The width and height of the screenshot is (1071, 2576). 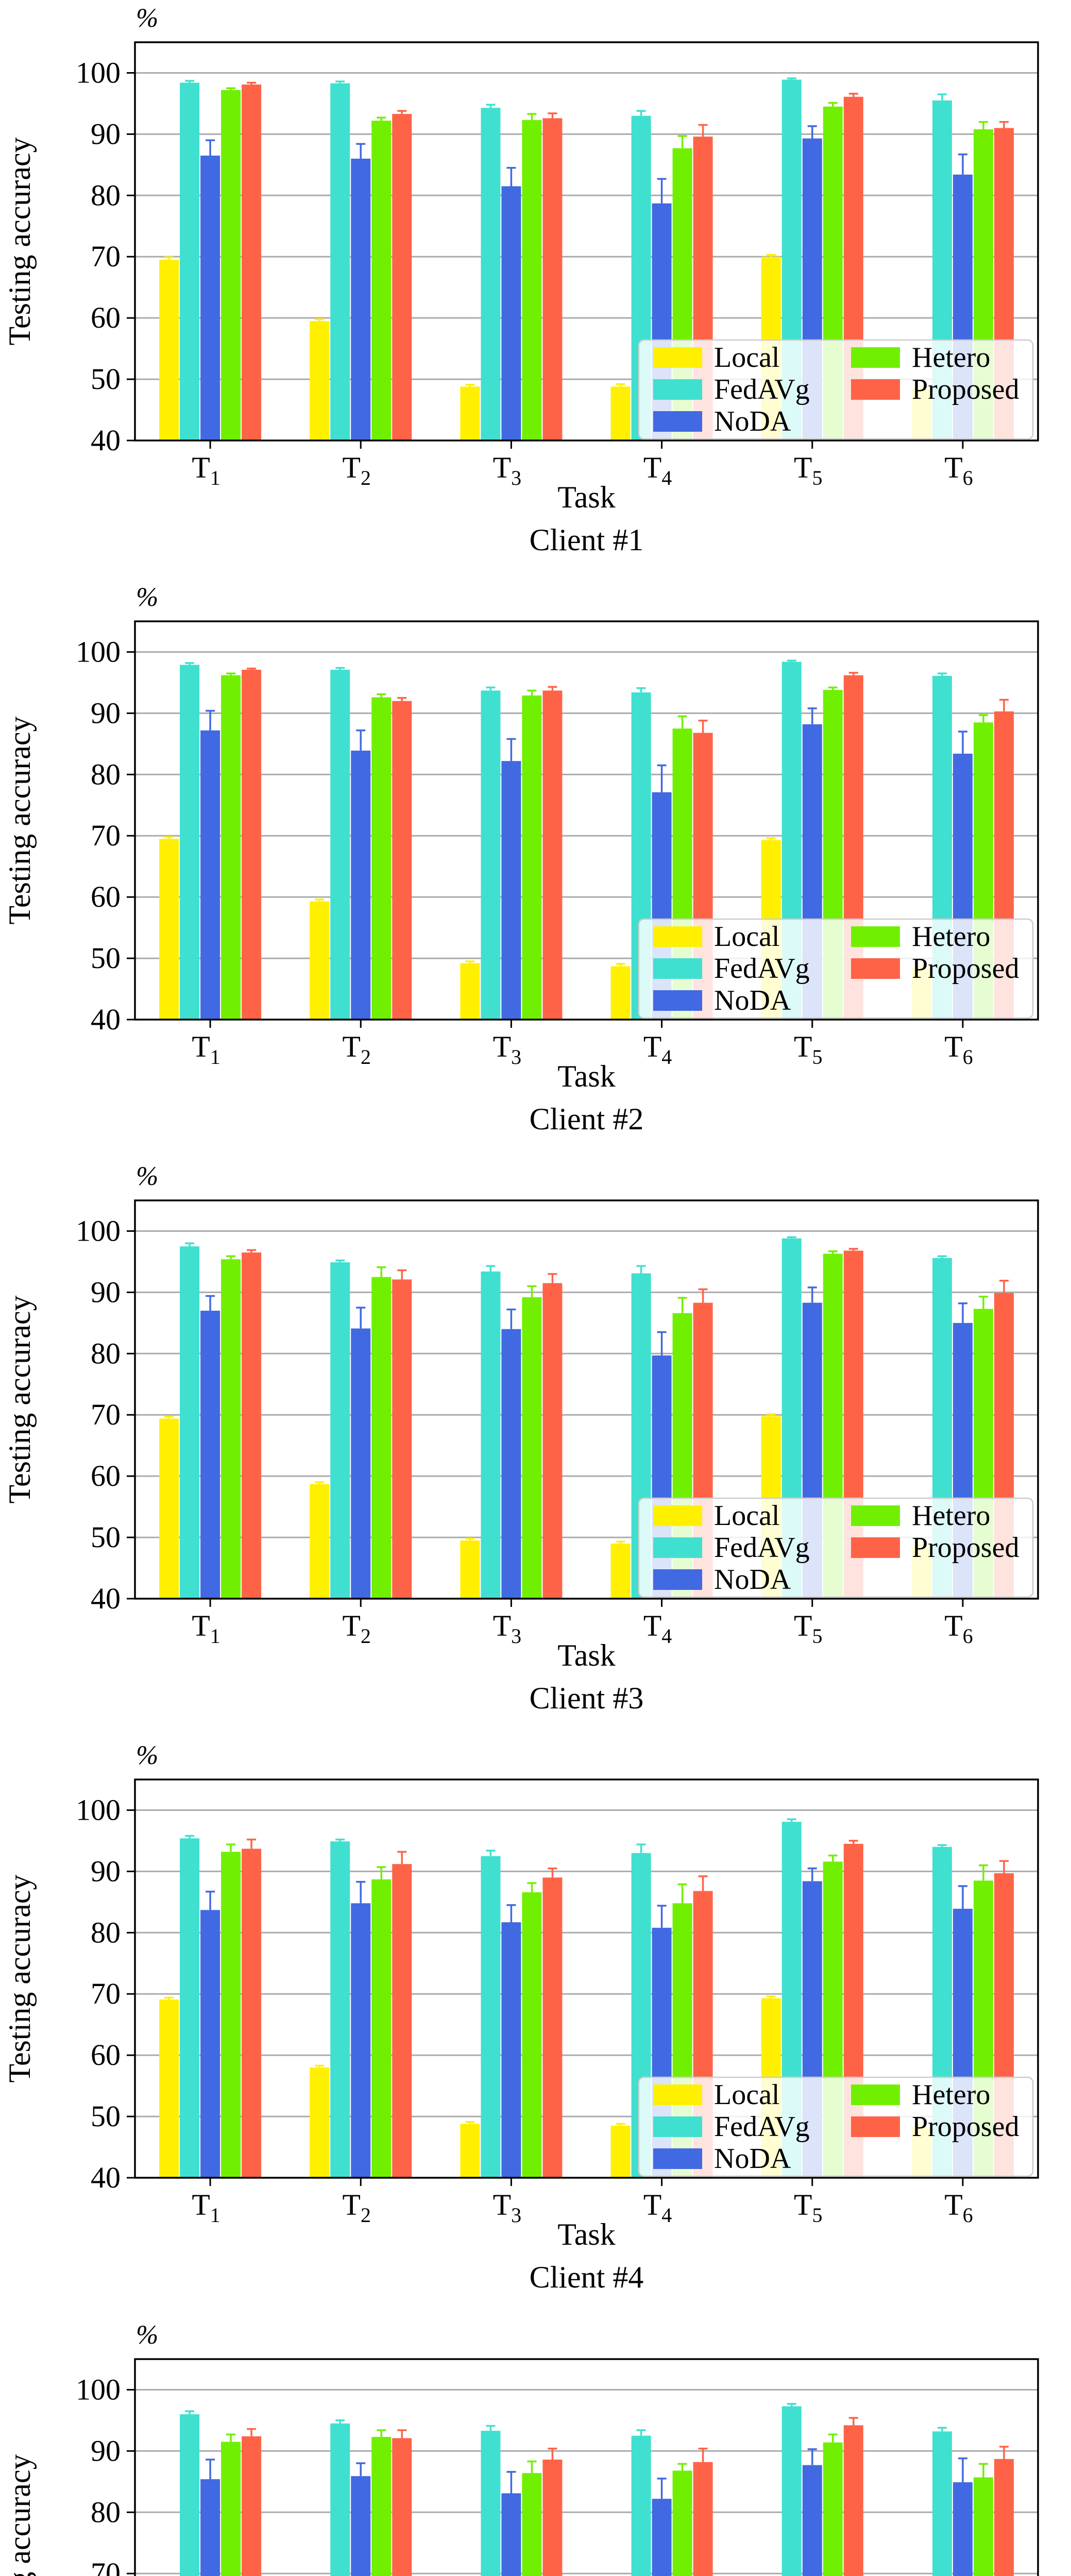 I want to click on legend-swatch-fedavg, so click(x=677, y=389).